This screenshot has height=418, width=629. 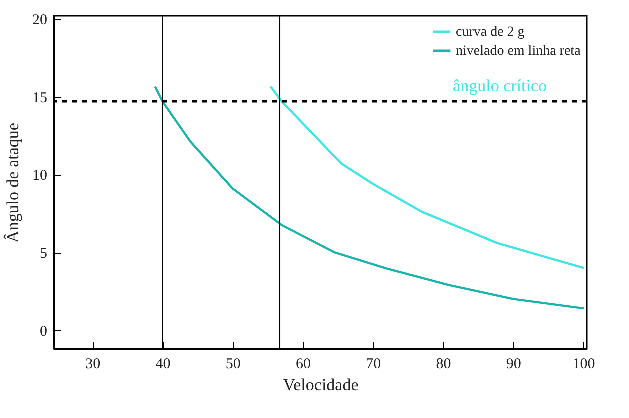 What do you see at coordinates (303, 364) in the screenshot?
I see `x-tick-label: 60` at bounding box center [303, 364].